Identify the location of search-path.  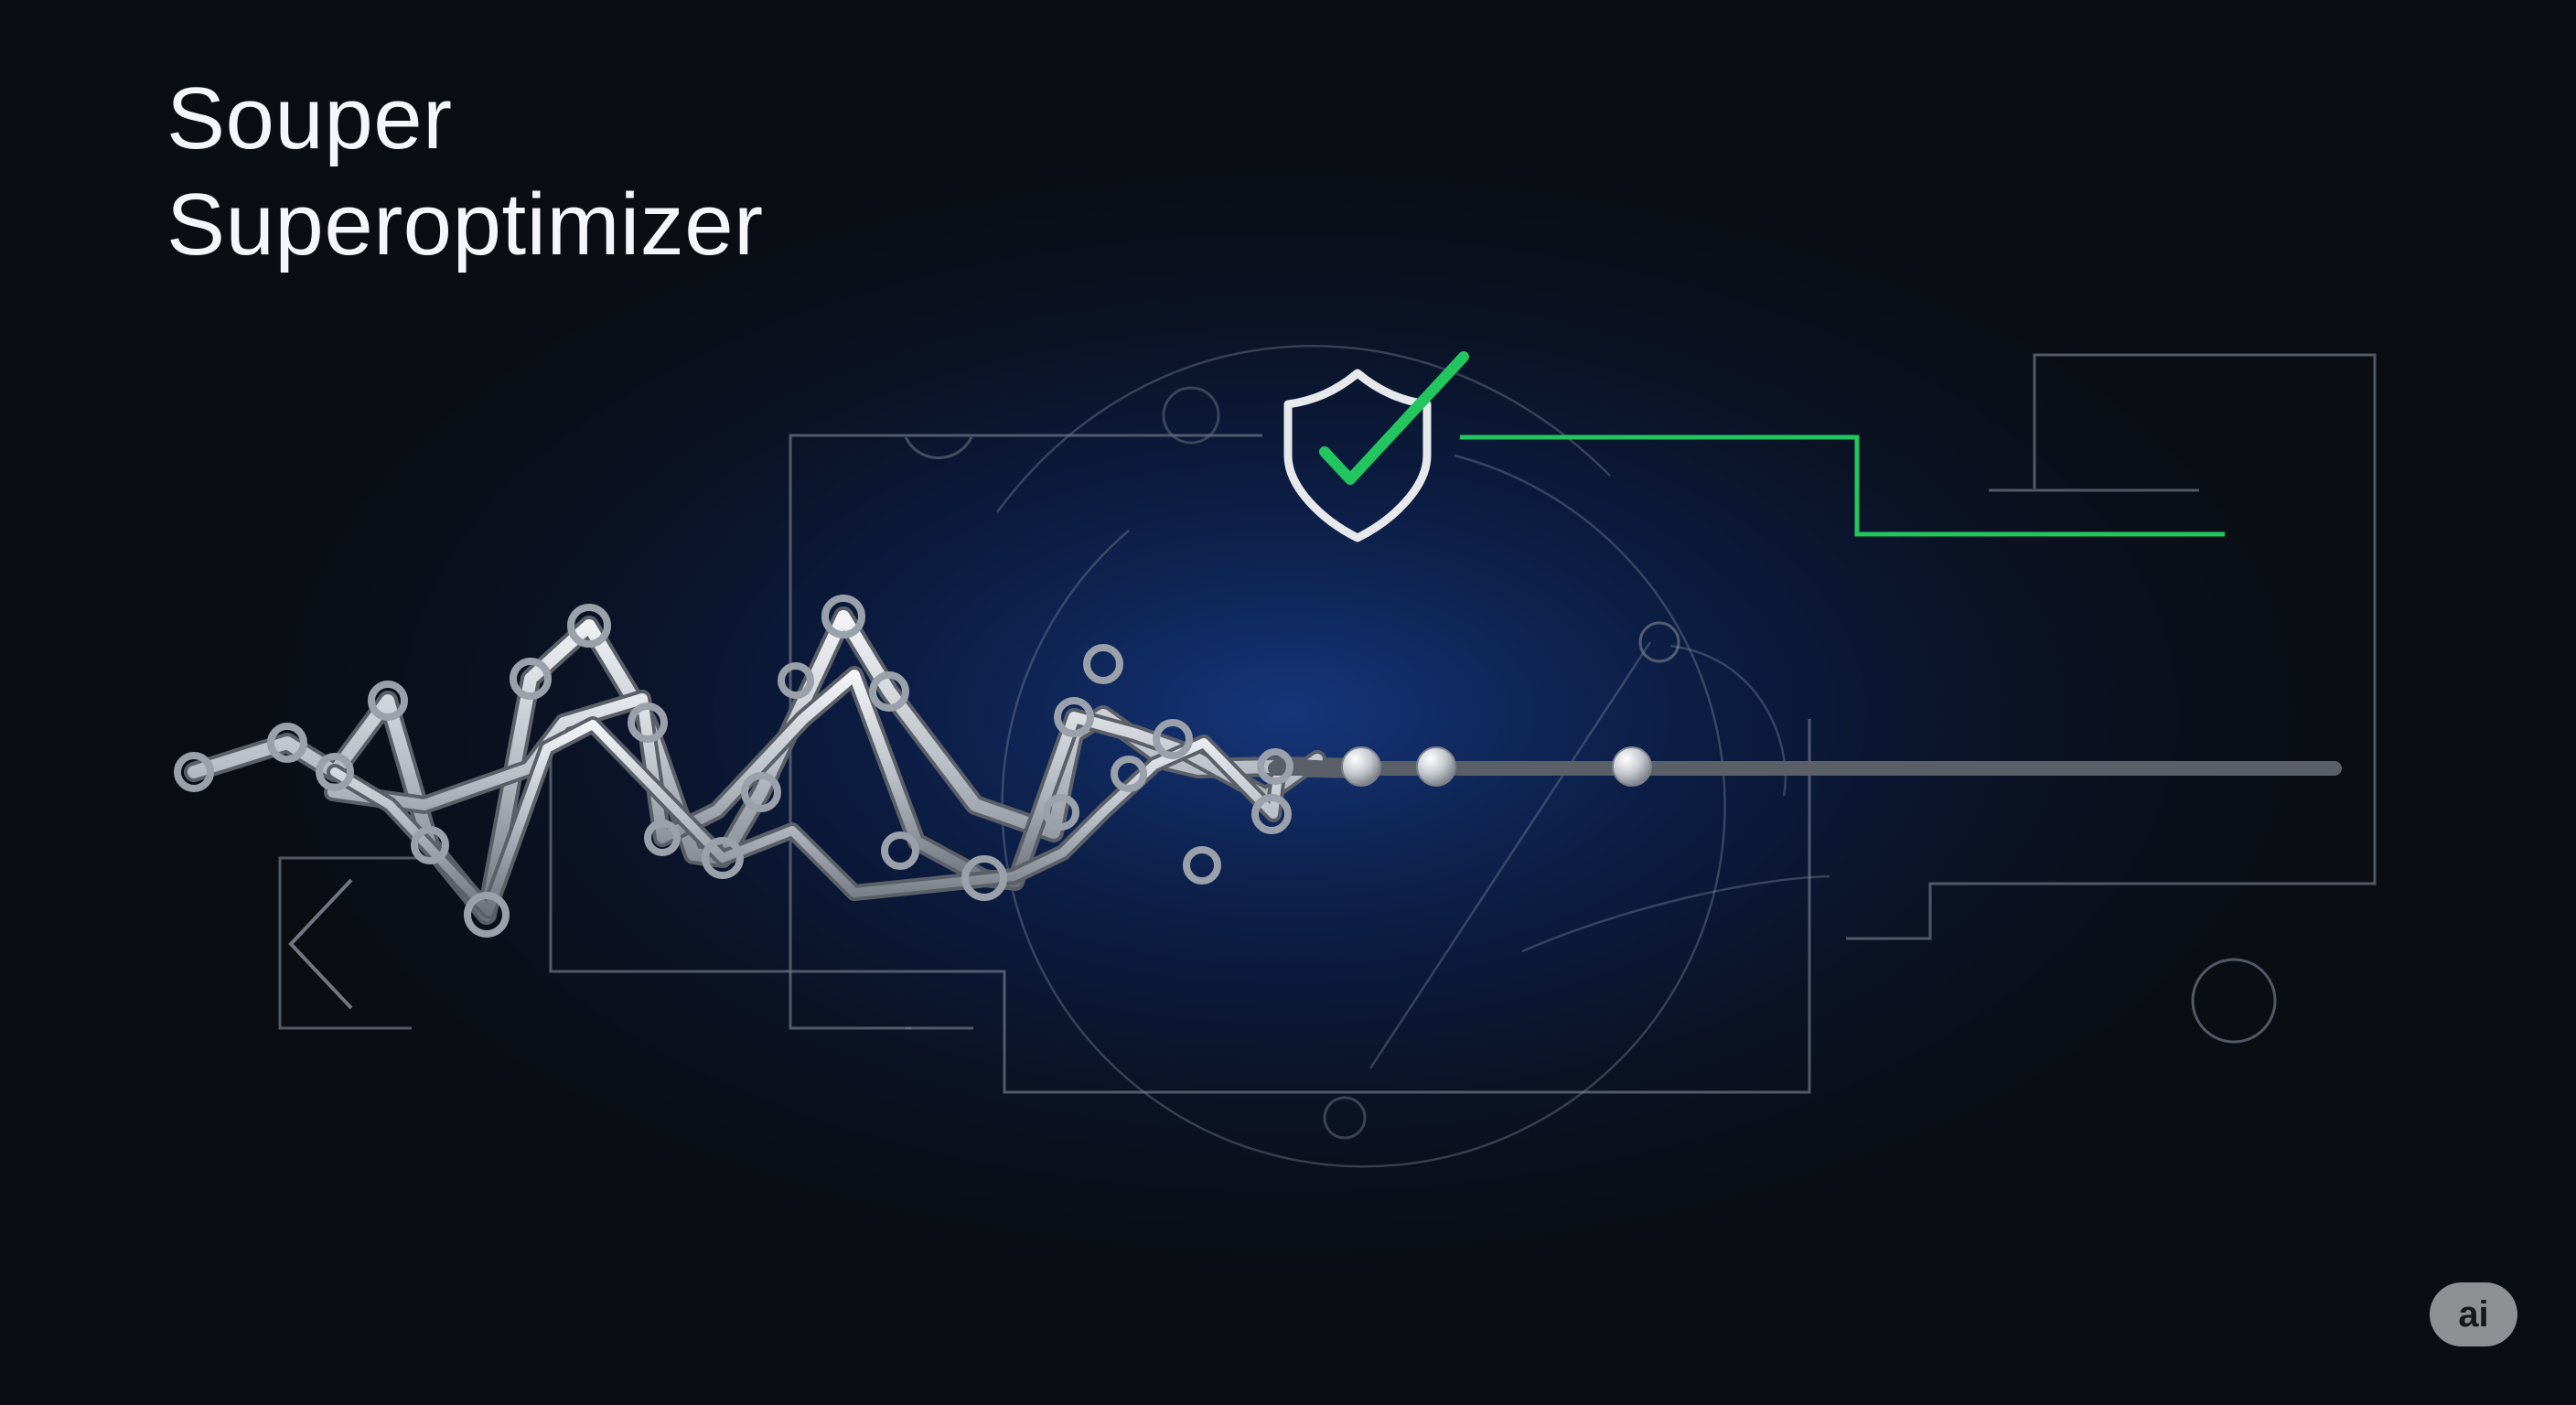
(778, 765).